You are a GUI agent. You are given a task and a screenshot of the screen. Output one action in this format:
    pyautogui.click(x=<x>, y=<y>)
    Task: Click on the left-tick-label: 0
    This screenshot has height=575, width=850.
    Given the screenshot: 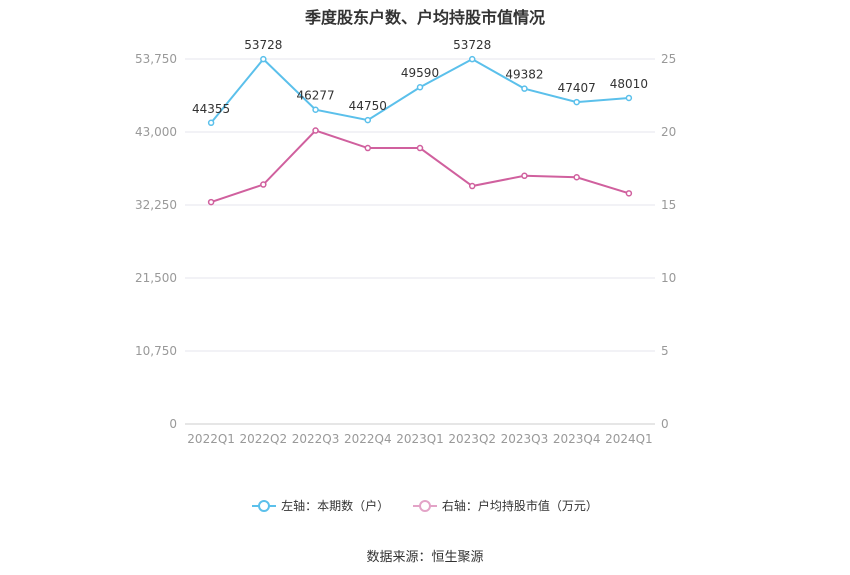 What is the action you would take?
    pyautogui.click(x=173, y=424)
    